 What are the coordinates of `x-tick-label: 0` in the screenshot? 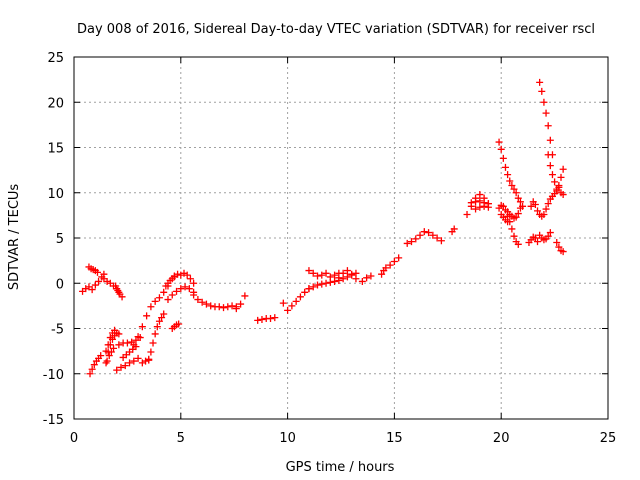 It's located at (74, 438).